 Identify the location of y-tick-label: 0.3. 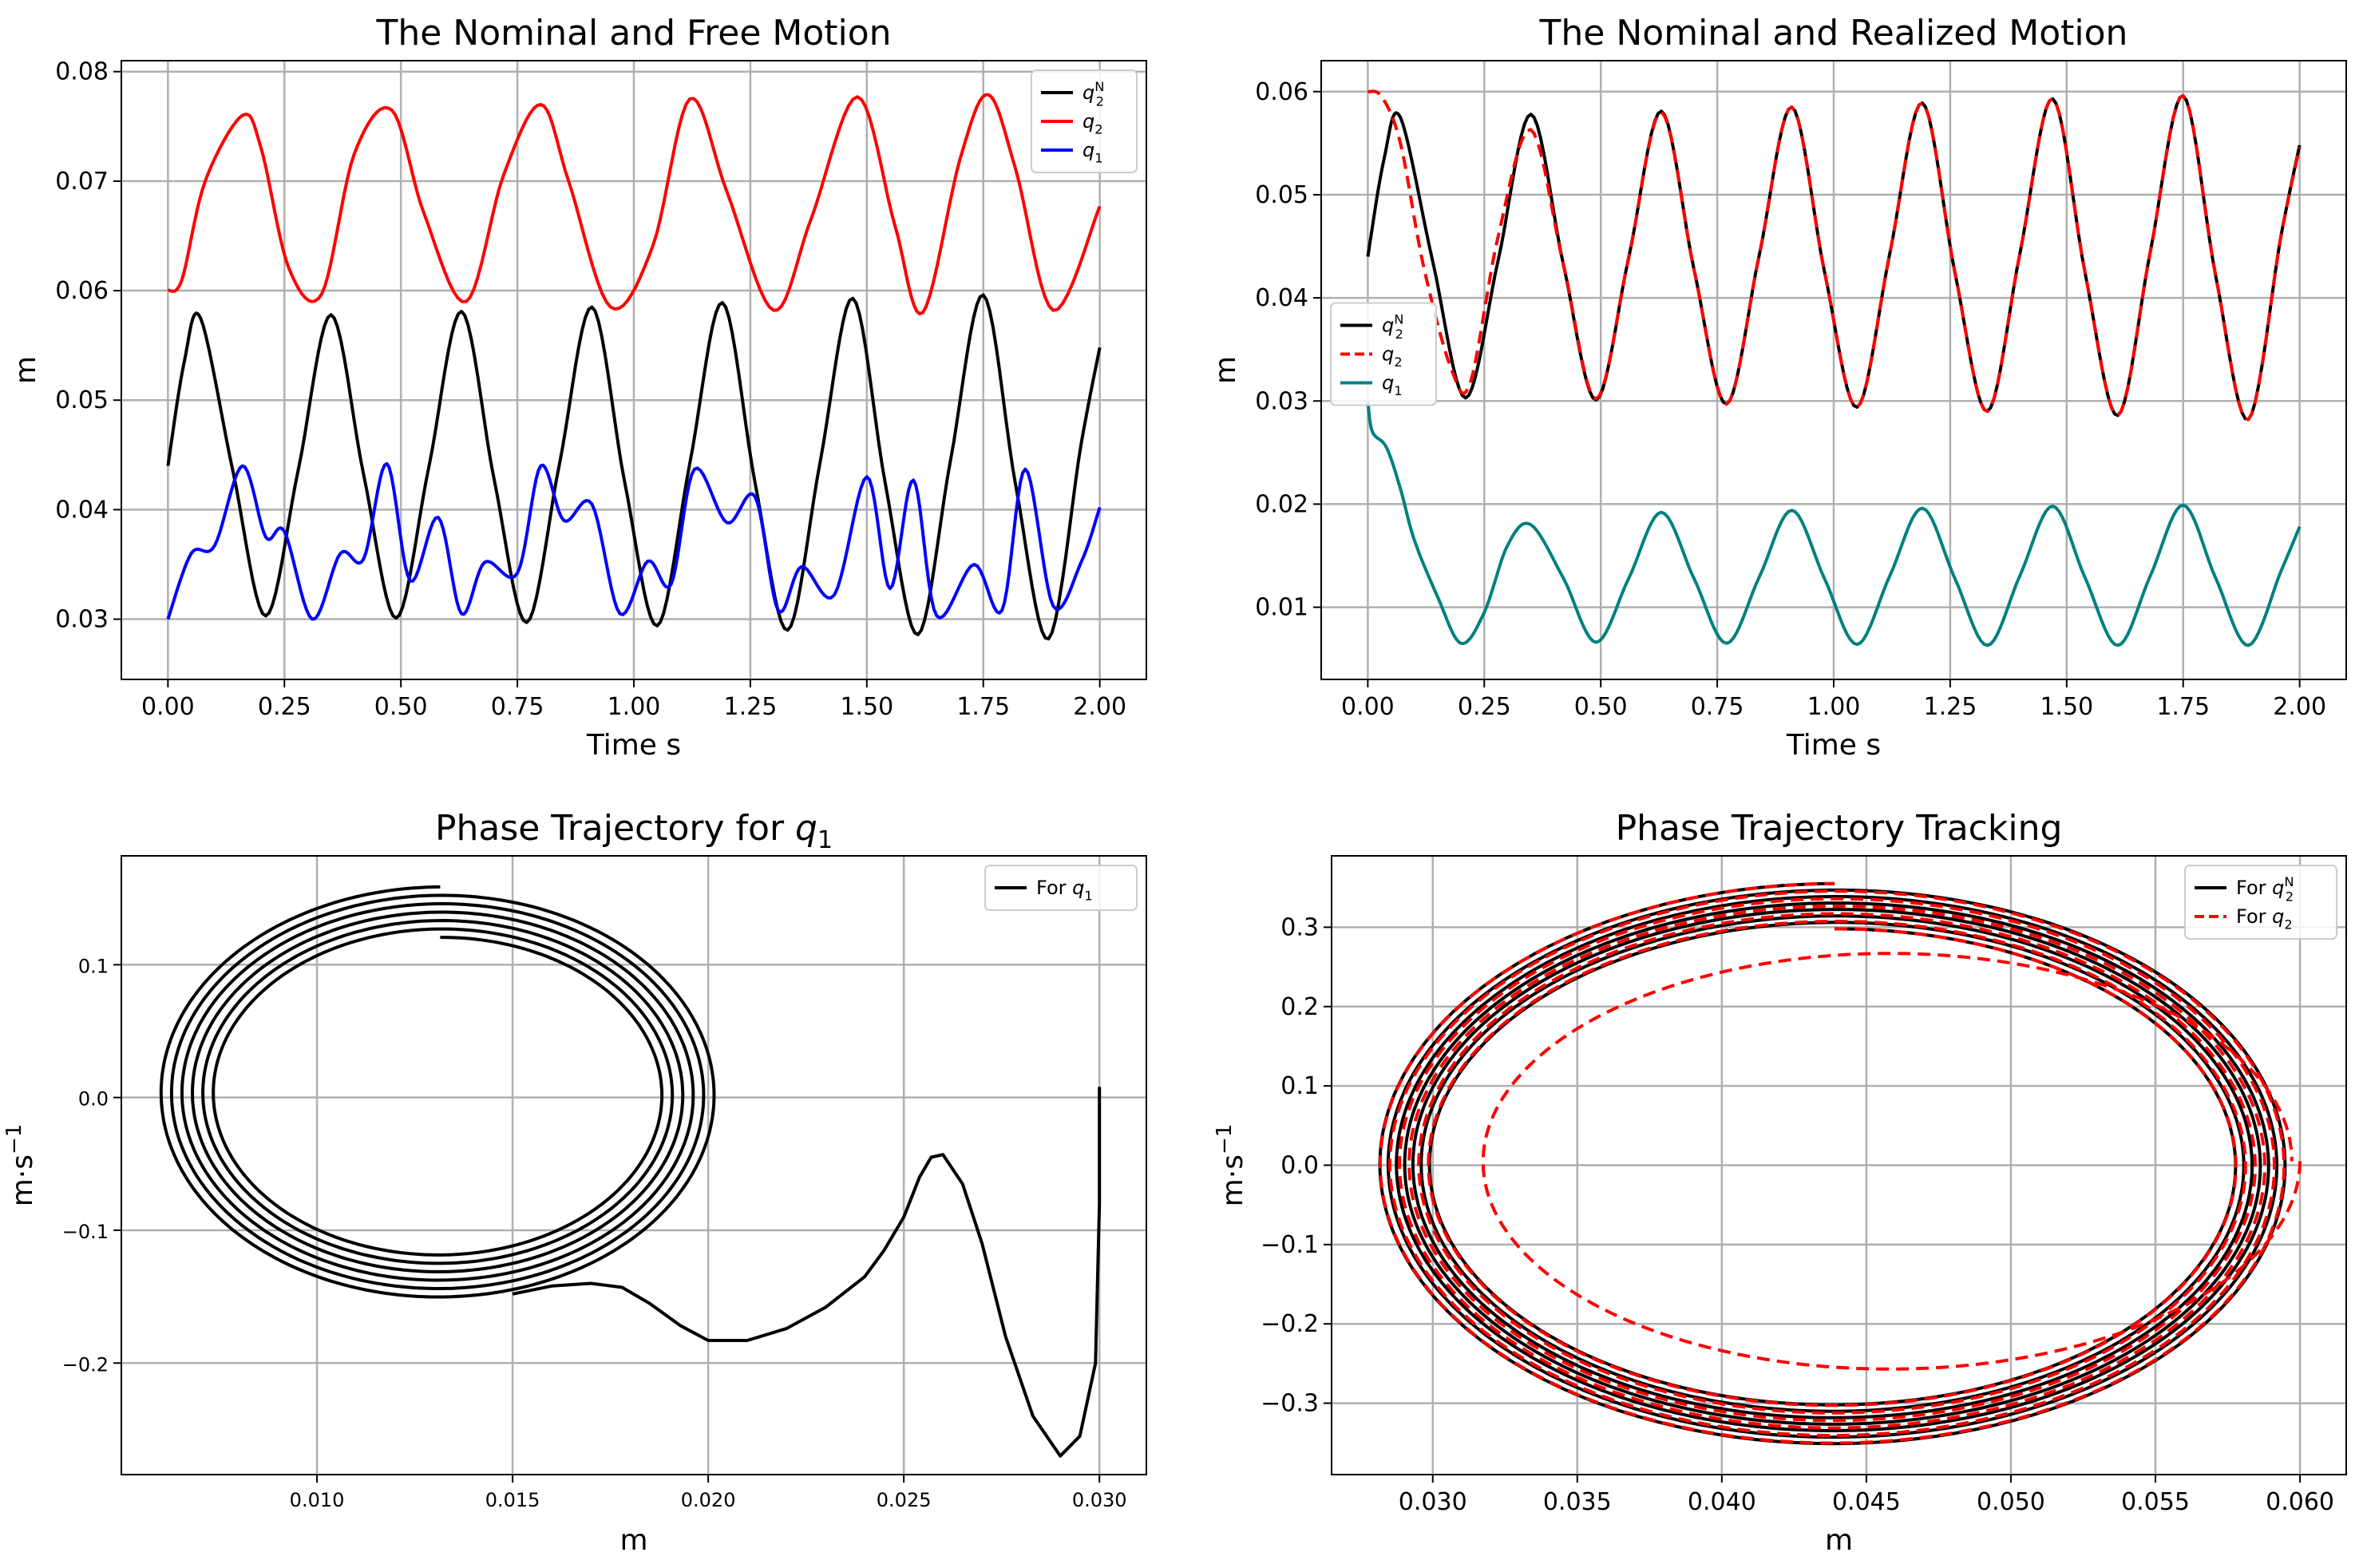
(1299, 927).